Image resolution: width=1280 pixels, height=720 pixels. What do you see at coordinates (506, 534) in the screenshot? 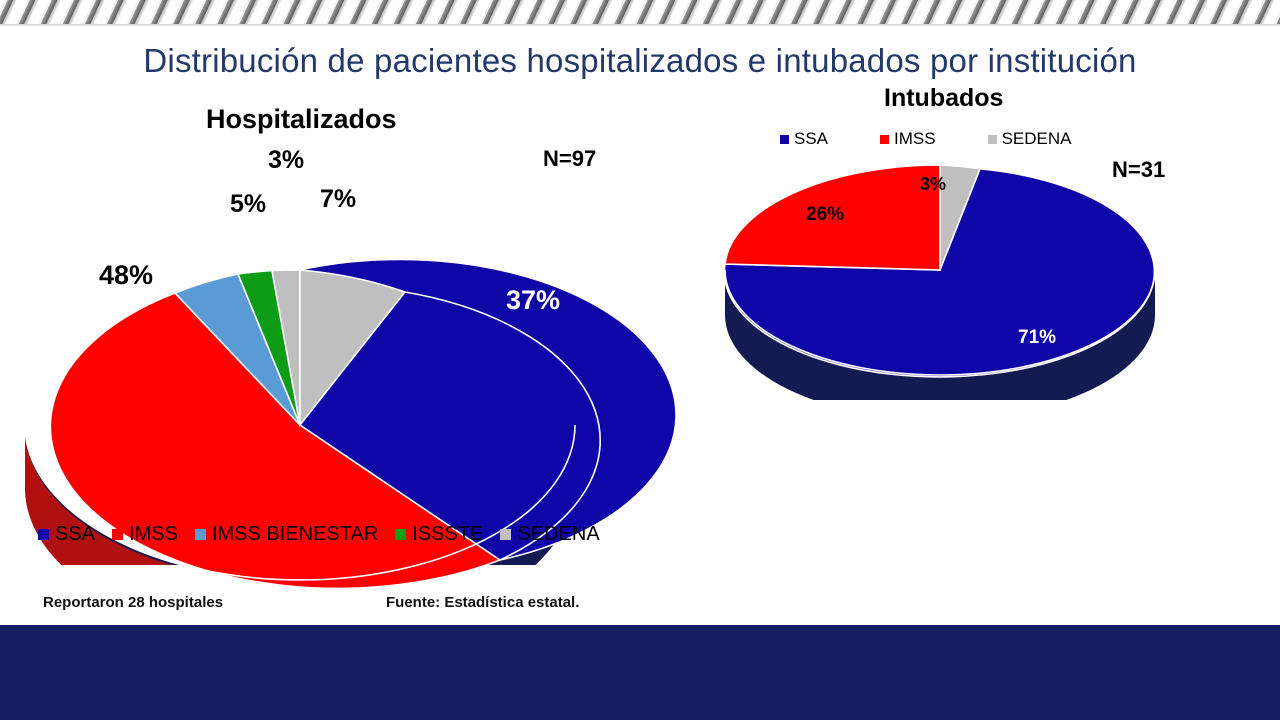
I see `legend-swatch-sedena` at bounding box center [506, 534].